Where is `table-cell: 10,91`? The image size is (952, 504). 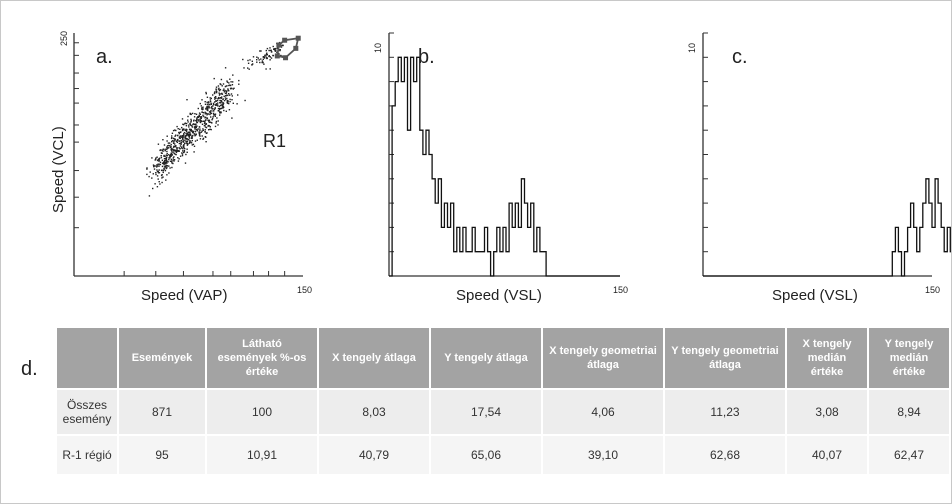
table-cell: 10,91 is located at coordinates (262, 455).